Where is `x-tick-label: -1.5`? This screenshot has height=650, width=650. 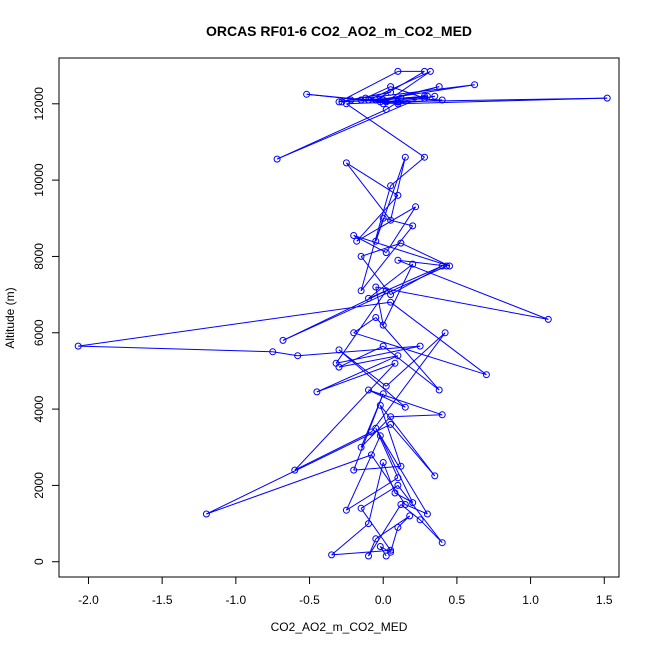
x-tick-label: -1.5 is located at coordinates (162, 600).